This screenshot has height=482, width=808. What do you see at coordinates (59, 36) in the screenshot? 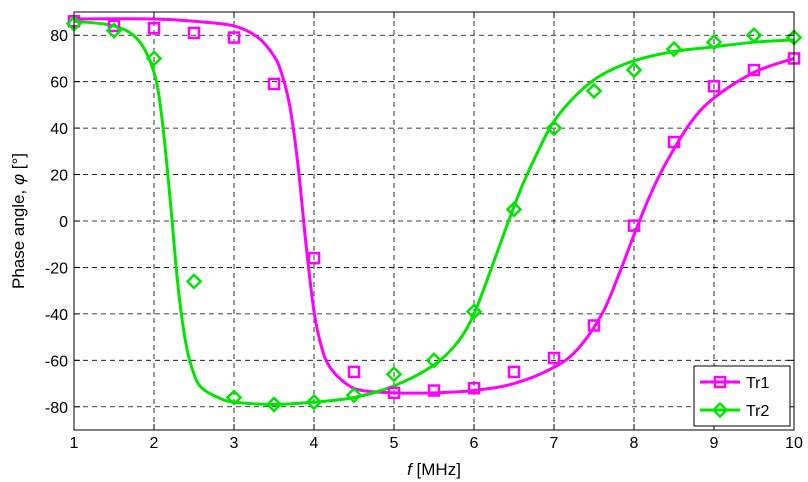
I see `y-tick-label: 80` at bounding box center [59, 36].